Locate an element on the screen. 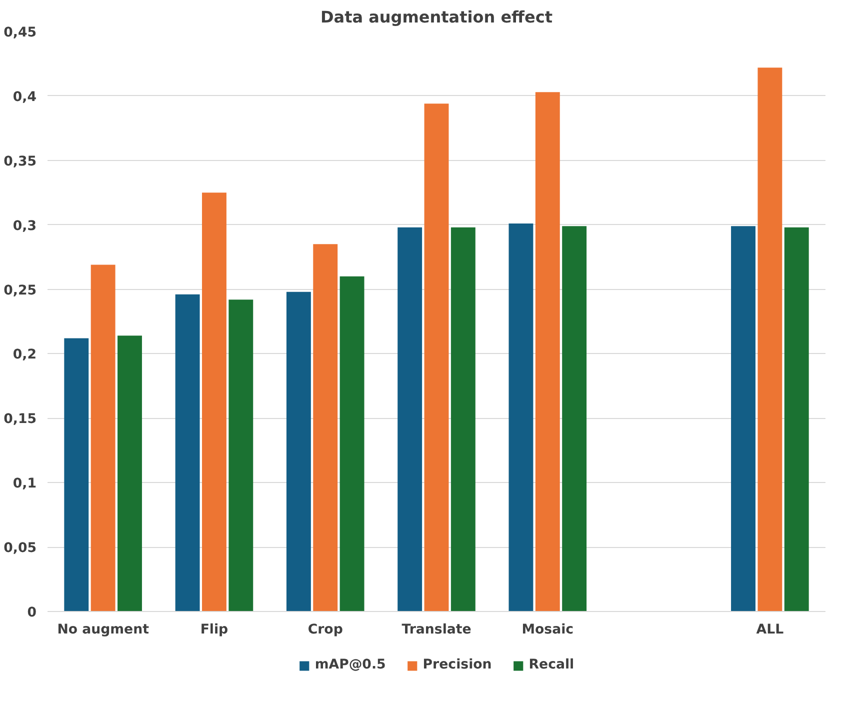  x-tick-label: ALL is located at coordinates (770, 630).